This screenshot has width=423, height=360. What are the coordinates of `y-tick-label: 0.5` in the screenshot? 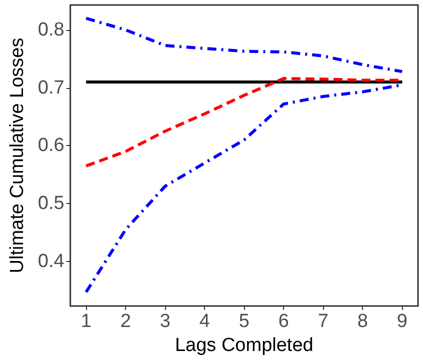 It's located at (51, 203).